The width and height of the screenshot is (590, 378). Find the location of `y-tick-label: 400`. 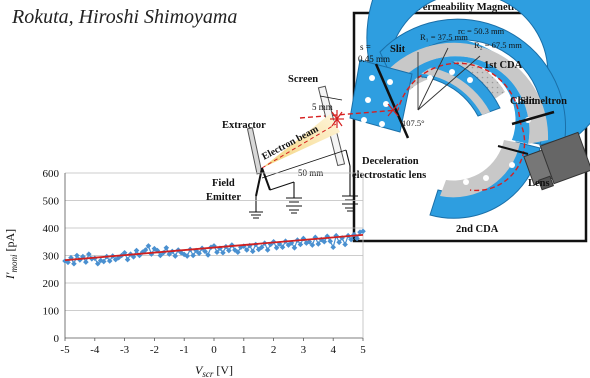

y-tick-label: 400 is located at coordinates (51, 229).